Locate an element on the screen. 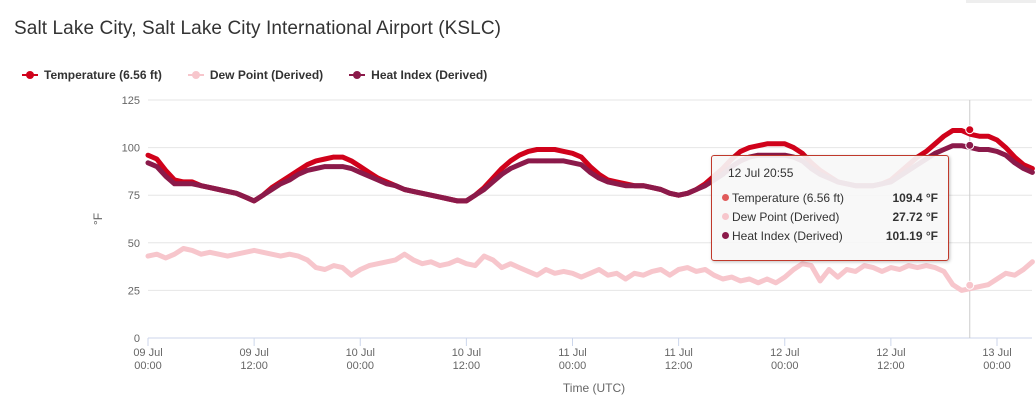 The width and height of the screenshot is (1036, 400). legend-temperature-label: Temperature (6.56 ft) is located at coordinates (103, 75).